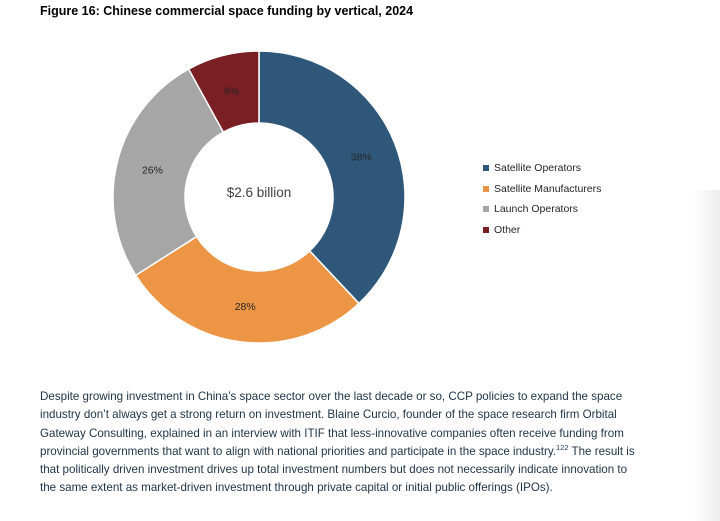 The height and width of the screenshot is (521, 720). Describe the element at coordinates (548, 188) in the screenshot. I see `legend-label: Satellite Manufacturers` at that location.